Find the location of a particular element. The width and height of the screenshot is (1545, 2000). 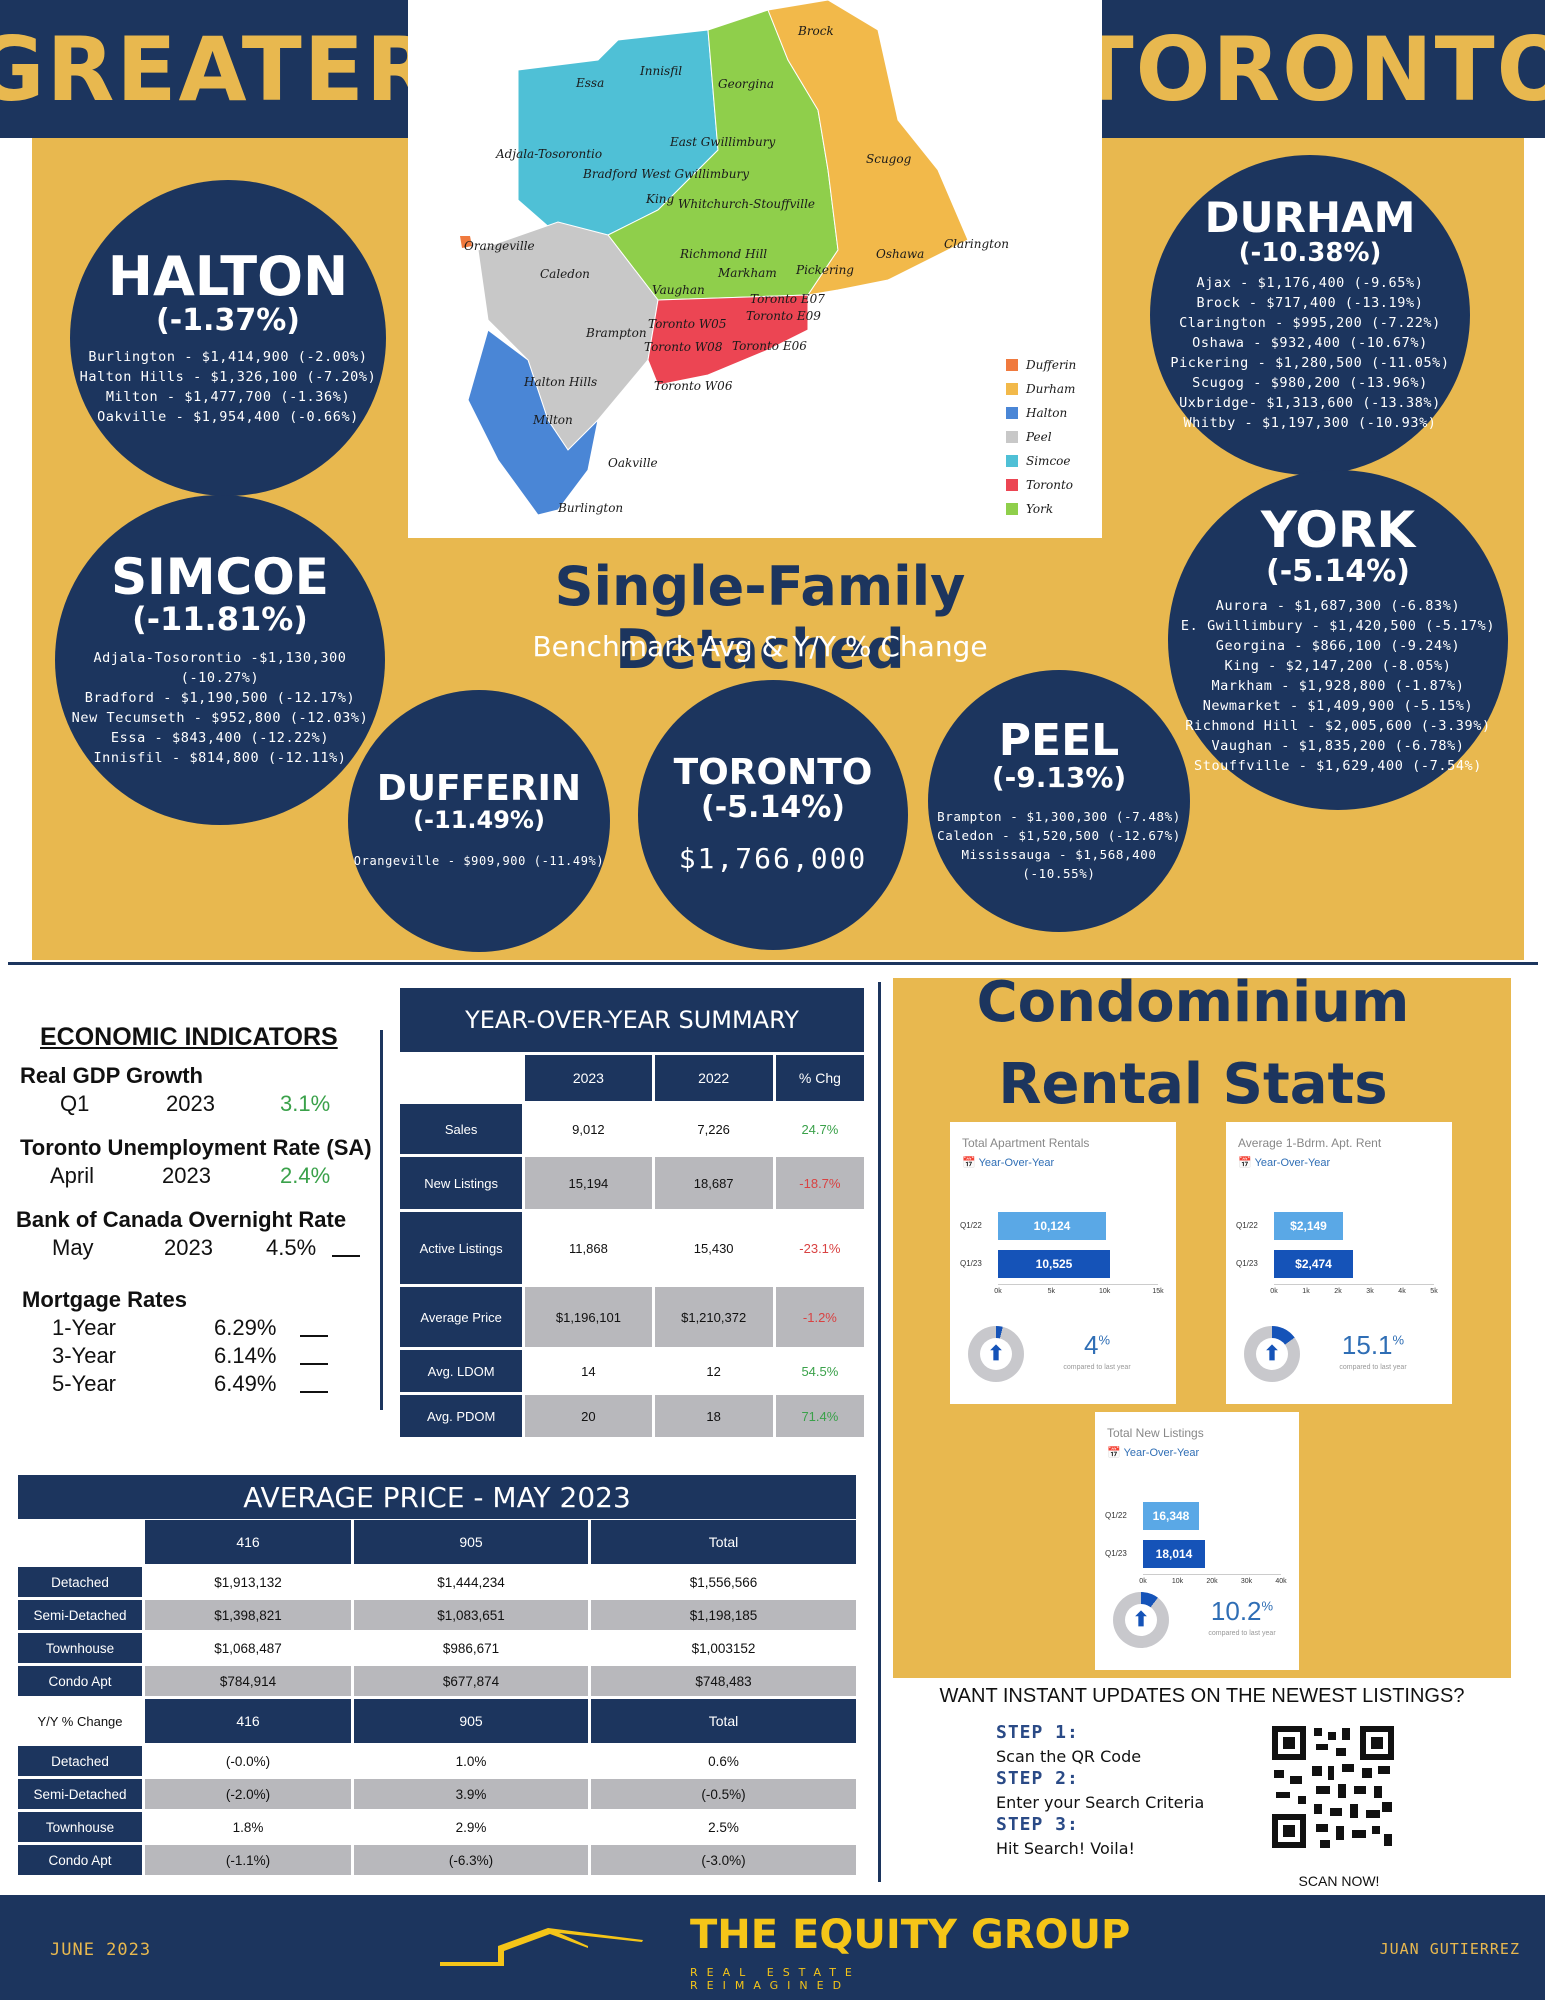

brand-tagline: REAL ESTATE REIMAGINED is located at coordinates (775, 1979).